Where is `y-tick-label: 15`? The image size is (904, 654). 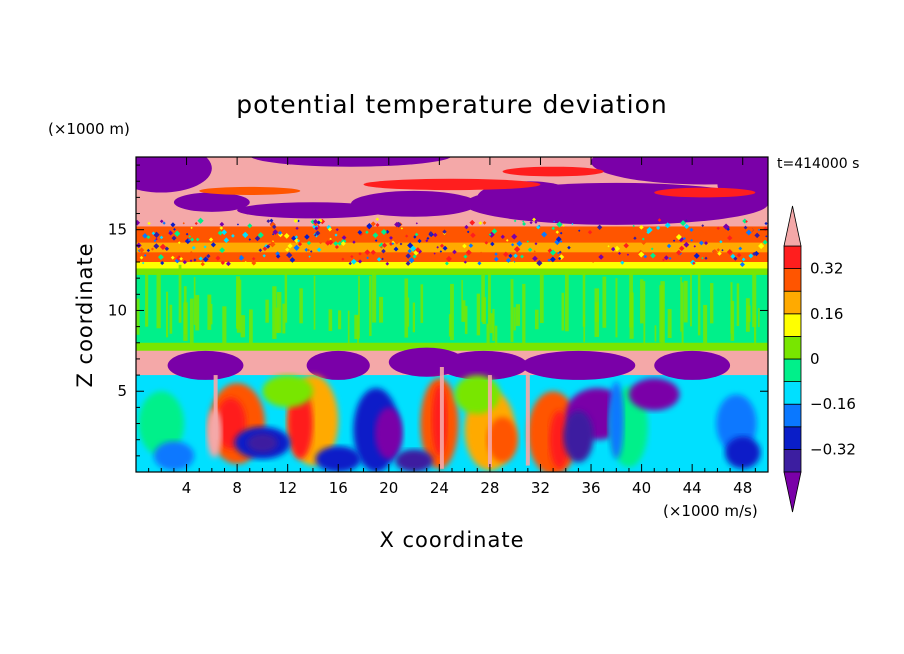
y-tick-label: 15 is located at coordinates (117, 230).